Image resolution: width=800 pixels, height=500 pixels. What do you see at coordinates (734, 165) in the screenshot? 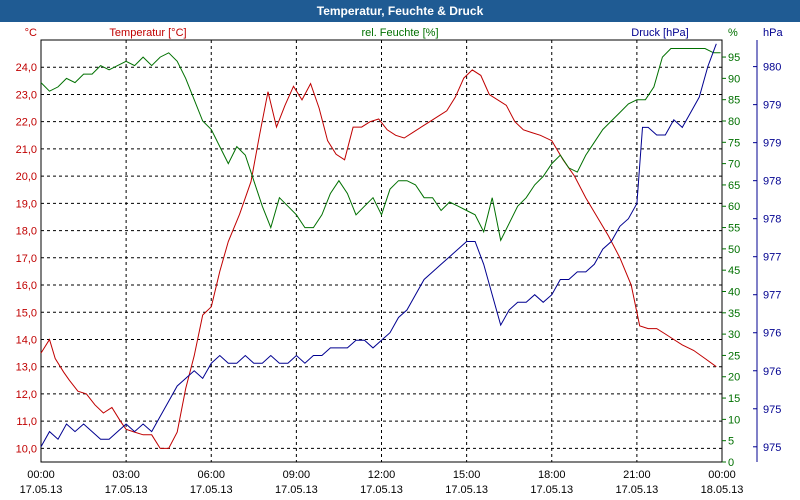
I see `humidity-tick-label: 70` at bounding box center [734, 165].